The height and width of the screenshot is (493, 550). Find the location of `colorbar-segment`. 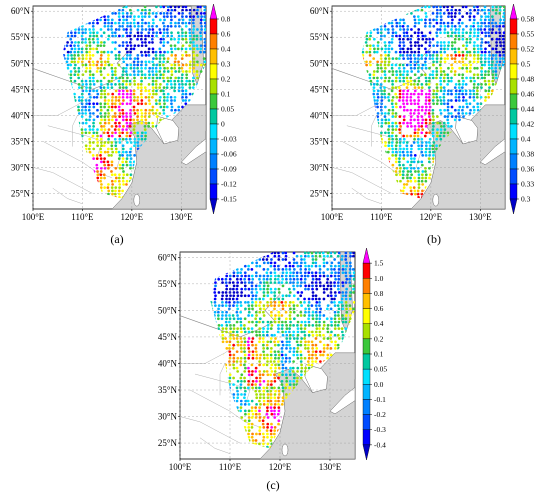

colorbar-segment is located at coordinates (213, 131).